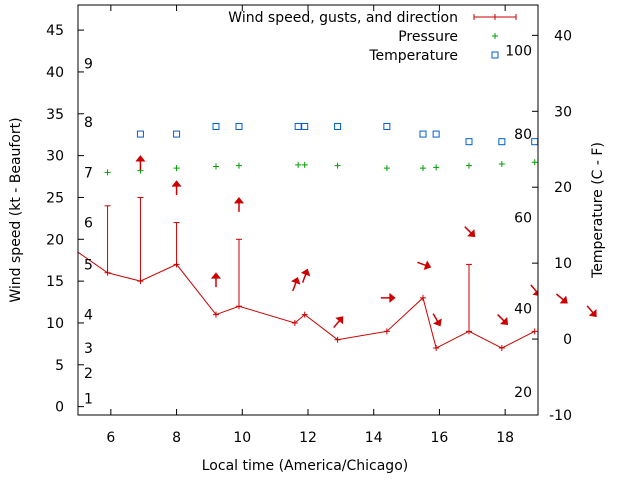 This screenshot has height=485, width=640. I want to click on fahrenheit-label: 20, so click(523, 393).